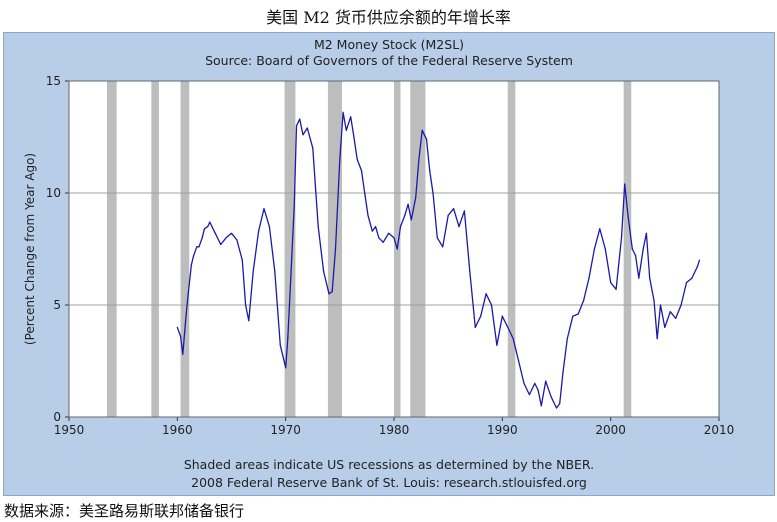 This screenshot has height=522, width=777. What do you see at coordinates (124, 511) in the screenshot?
I see `source-caption: 数据来源：美圣路易斯联邦储备银行` at bounding box center [124, 511].